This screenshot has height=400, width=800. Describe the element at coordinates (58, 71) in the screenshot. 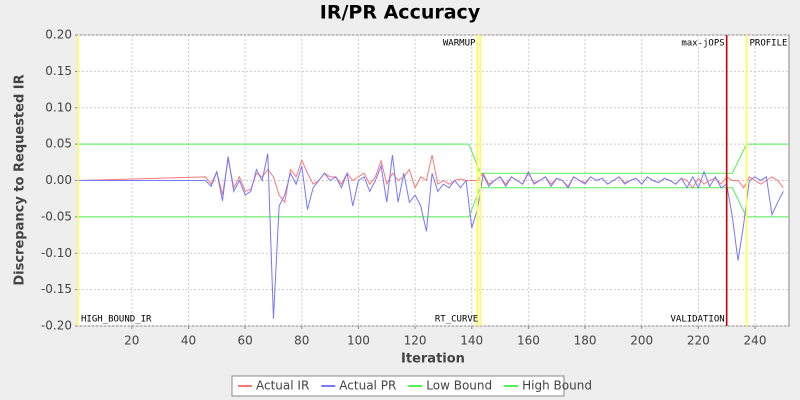

I see `y-tick-label: 0.15` at that location.